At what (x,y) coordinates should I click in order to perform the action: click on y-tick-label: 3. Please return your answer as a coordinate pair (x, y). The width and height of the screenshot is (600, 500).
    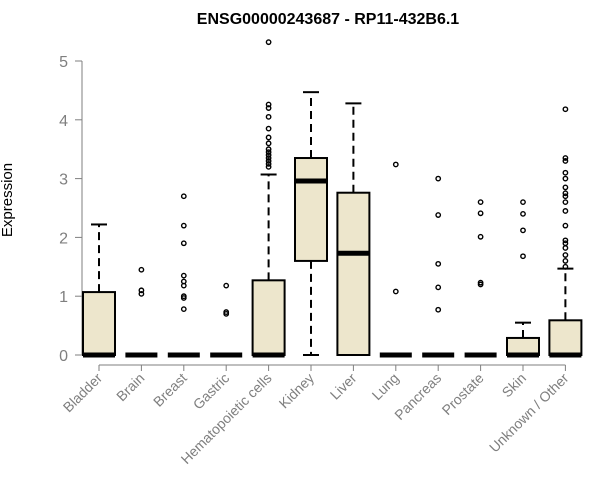
    Looking at the image, I should click on (63, 180).